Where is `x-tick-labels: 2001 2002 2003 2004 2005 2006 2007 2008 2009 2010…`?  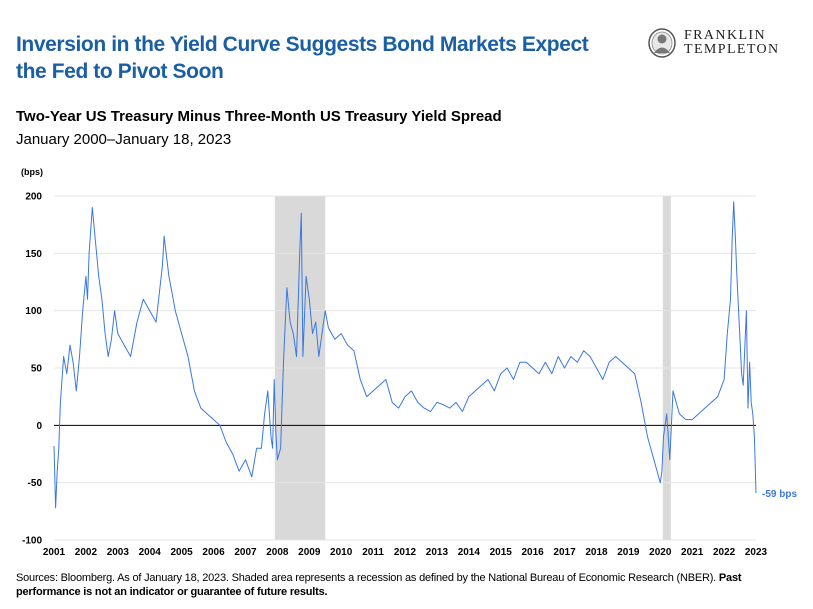 x-tick-labels: 2001 2002 2003 2004 2005 2006 2007 2008 2009 2010… is located at coordinates (405, 552).